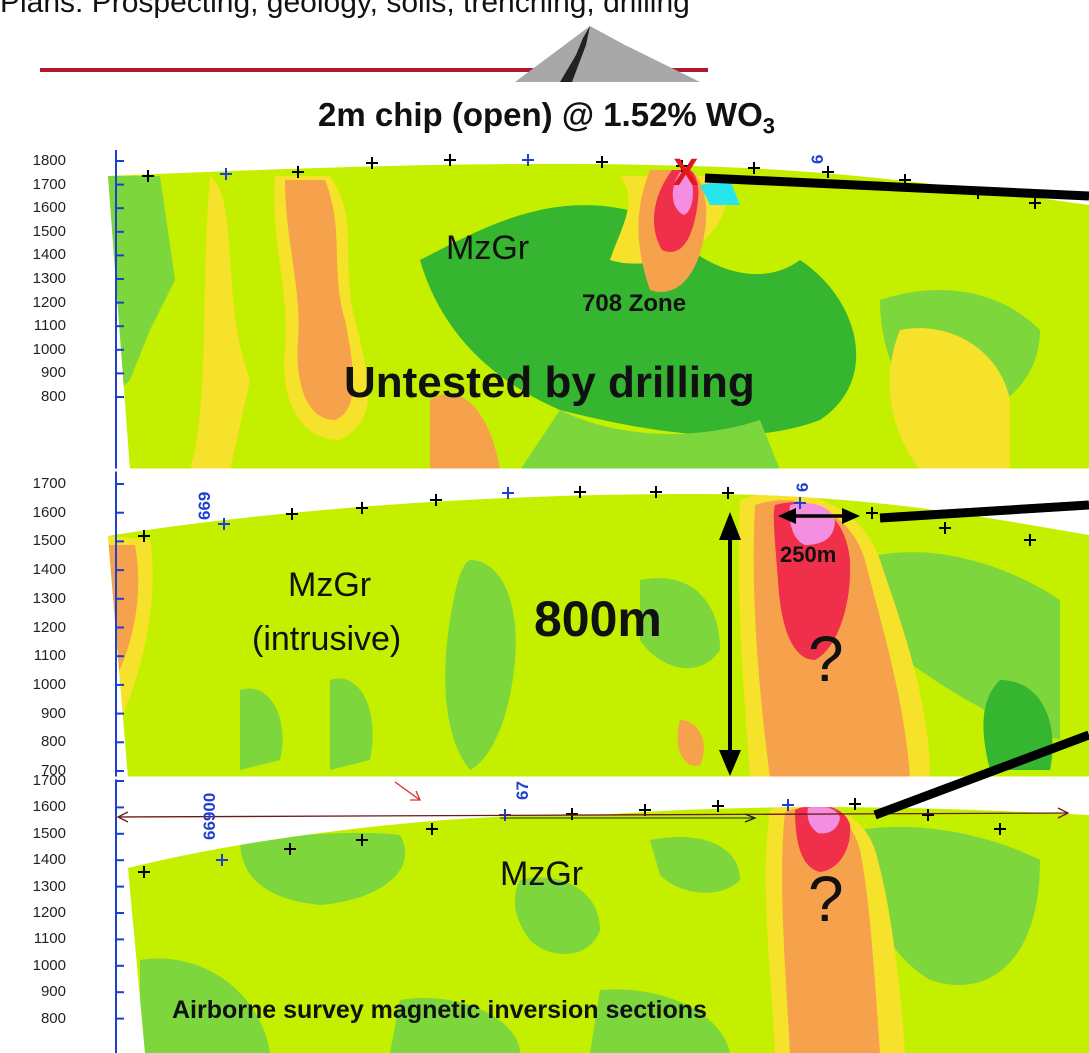  I want to click on untested-label: Untested by drilling, so click(549, 382).